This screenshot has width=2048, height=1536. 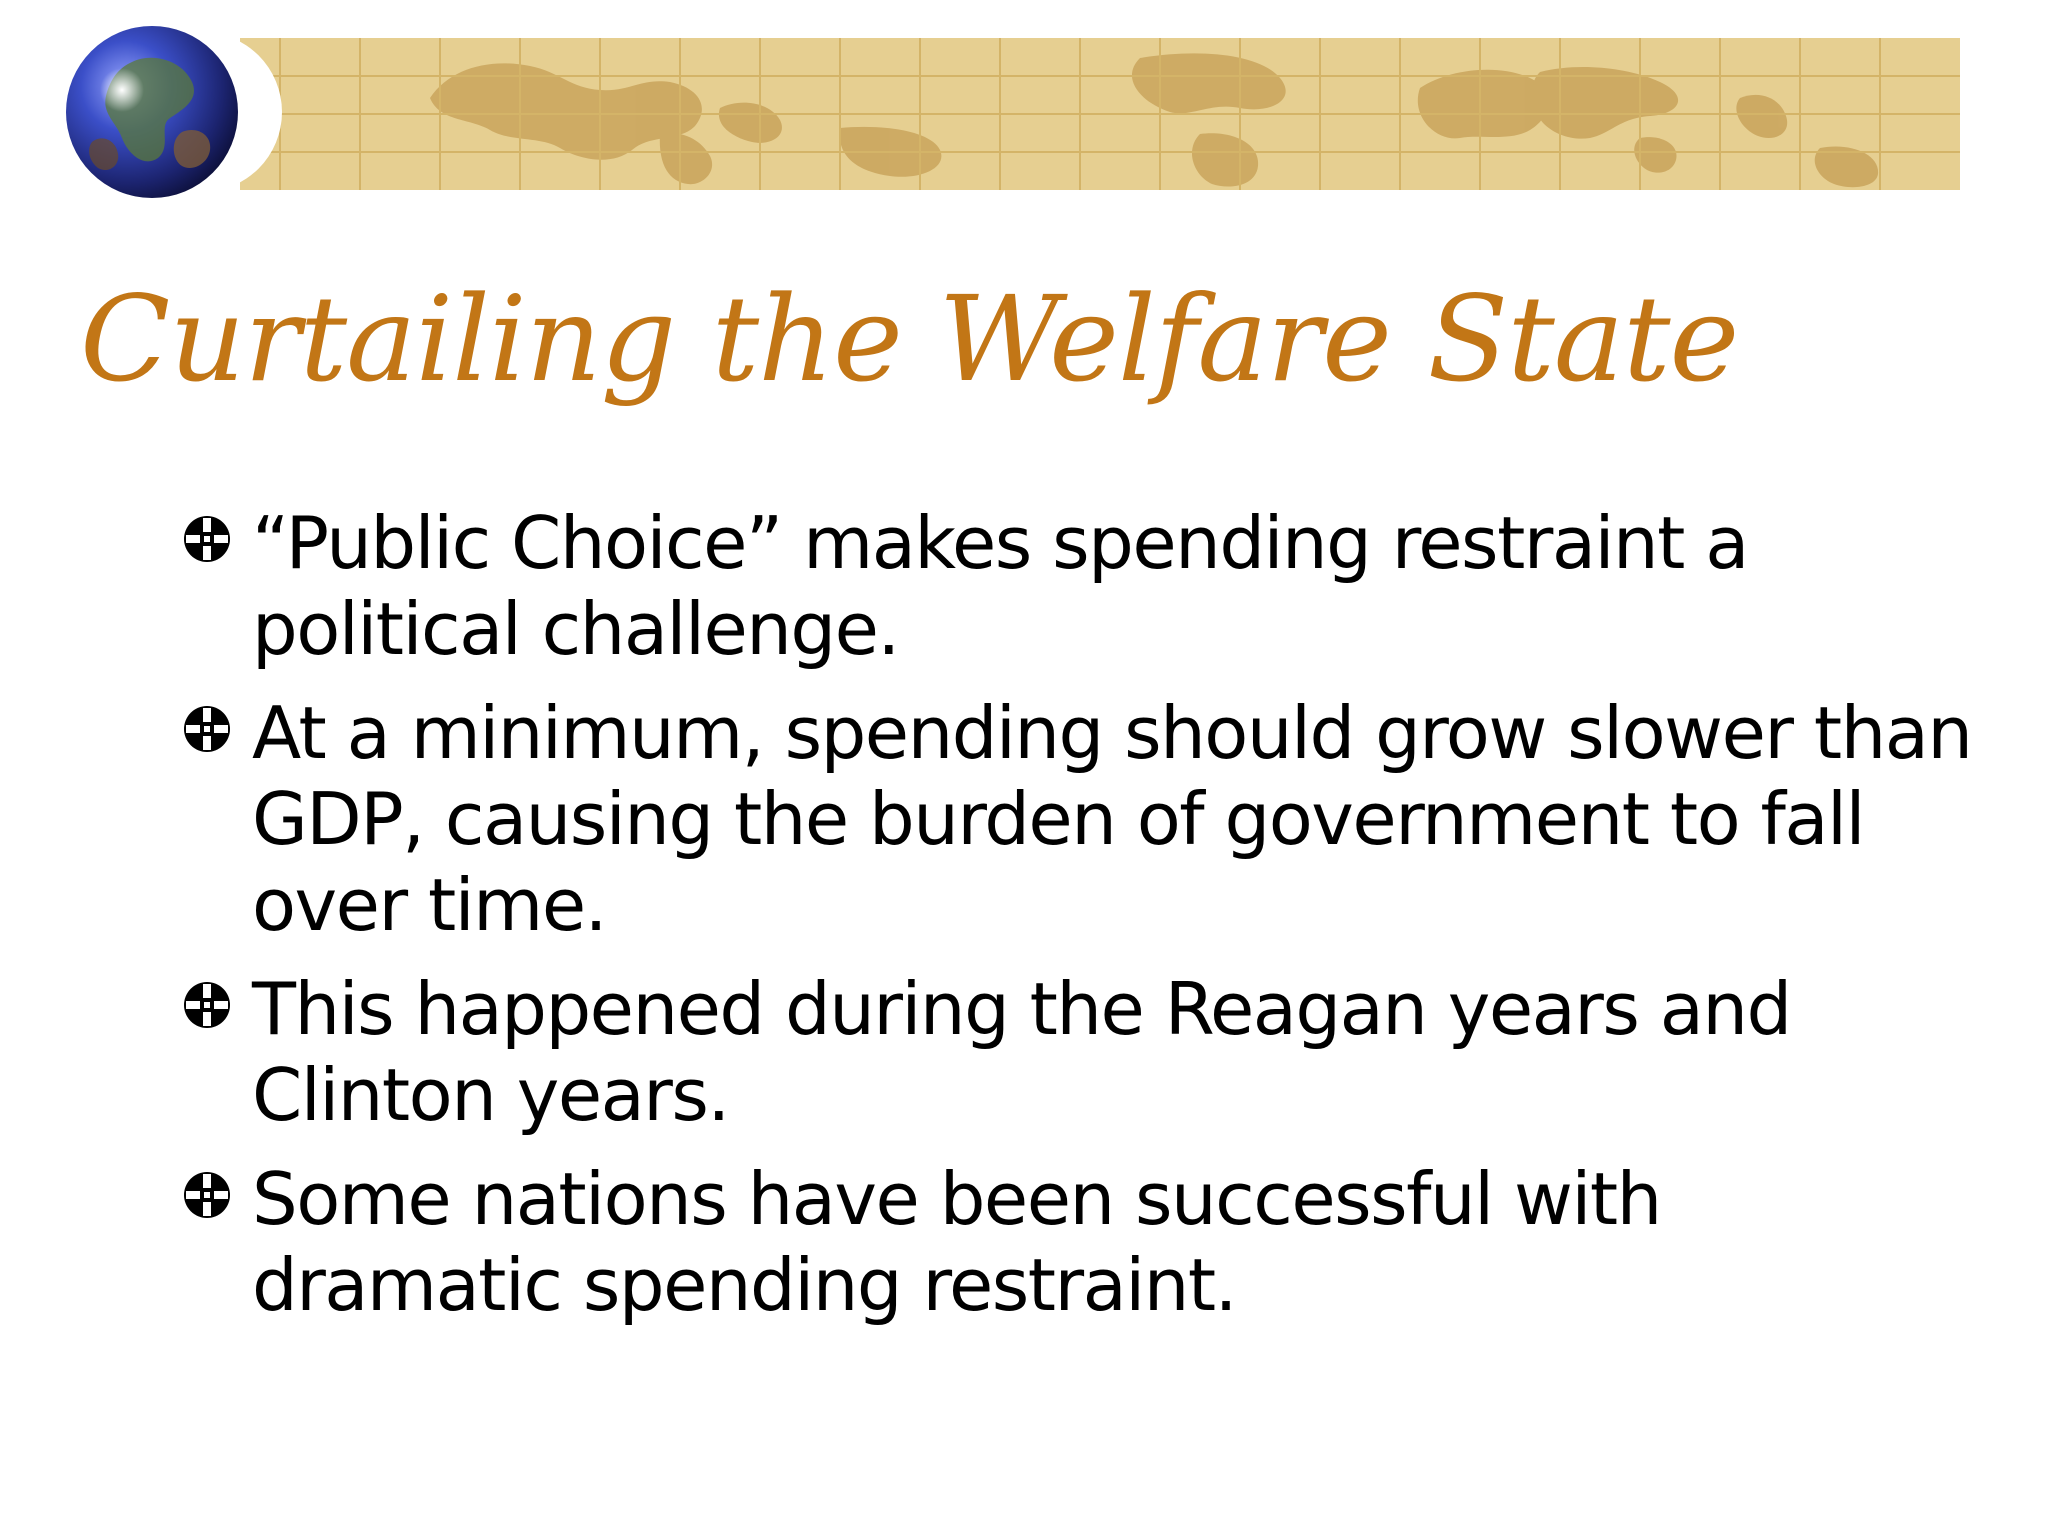 What do you see at coordinates (1100, 114) in the screenshot?
I see `world-map-banner` at bounding box center [1100, 114].